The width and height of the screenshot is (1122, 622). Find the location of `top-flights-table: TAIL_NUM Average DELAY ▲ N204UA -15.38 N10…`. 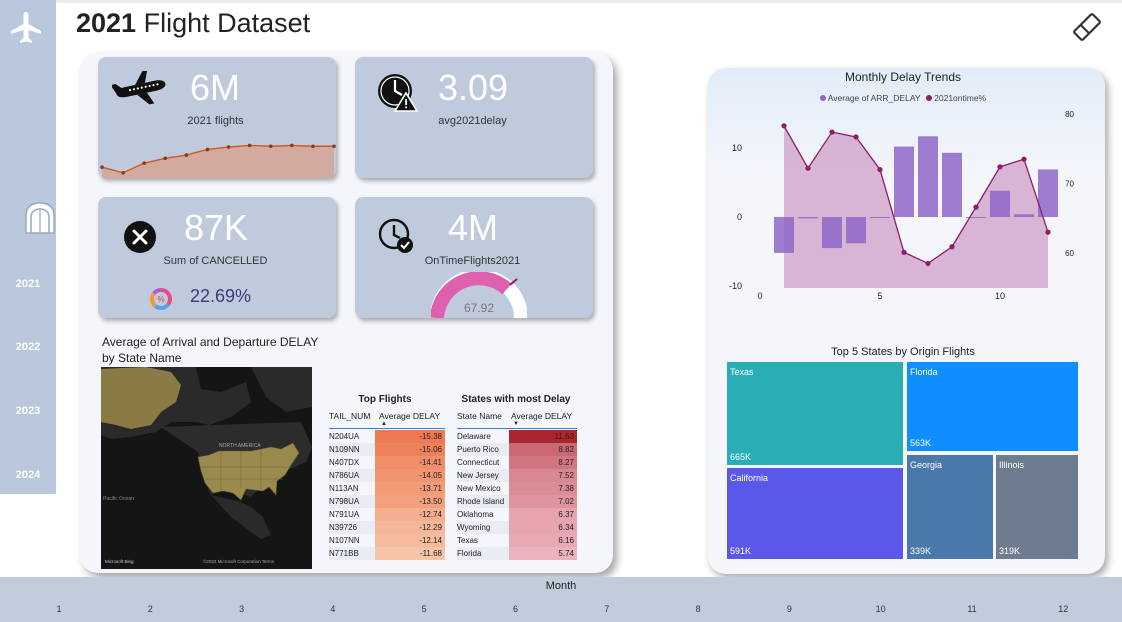

top-flights-table: TAIL_NUM Average DELAY ▲ N204UA -15.38 N10… is located at coordinates (387, 486).